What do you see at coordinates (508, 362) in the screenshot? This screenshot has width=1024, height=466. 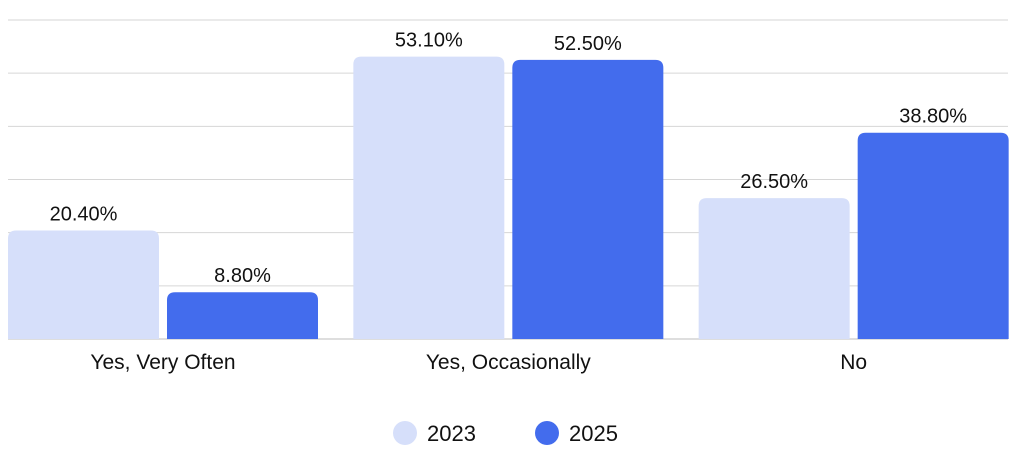 I see `category-label: Yes, Occasionally` at bounding box center [508, 362].